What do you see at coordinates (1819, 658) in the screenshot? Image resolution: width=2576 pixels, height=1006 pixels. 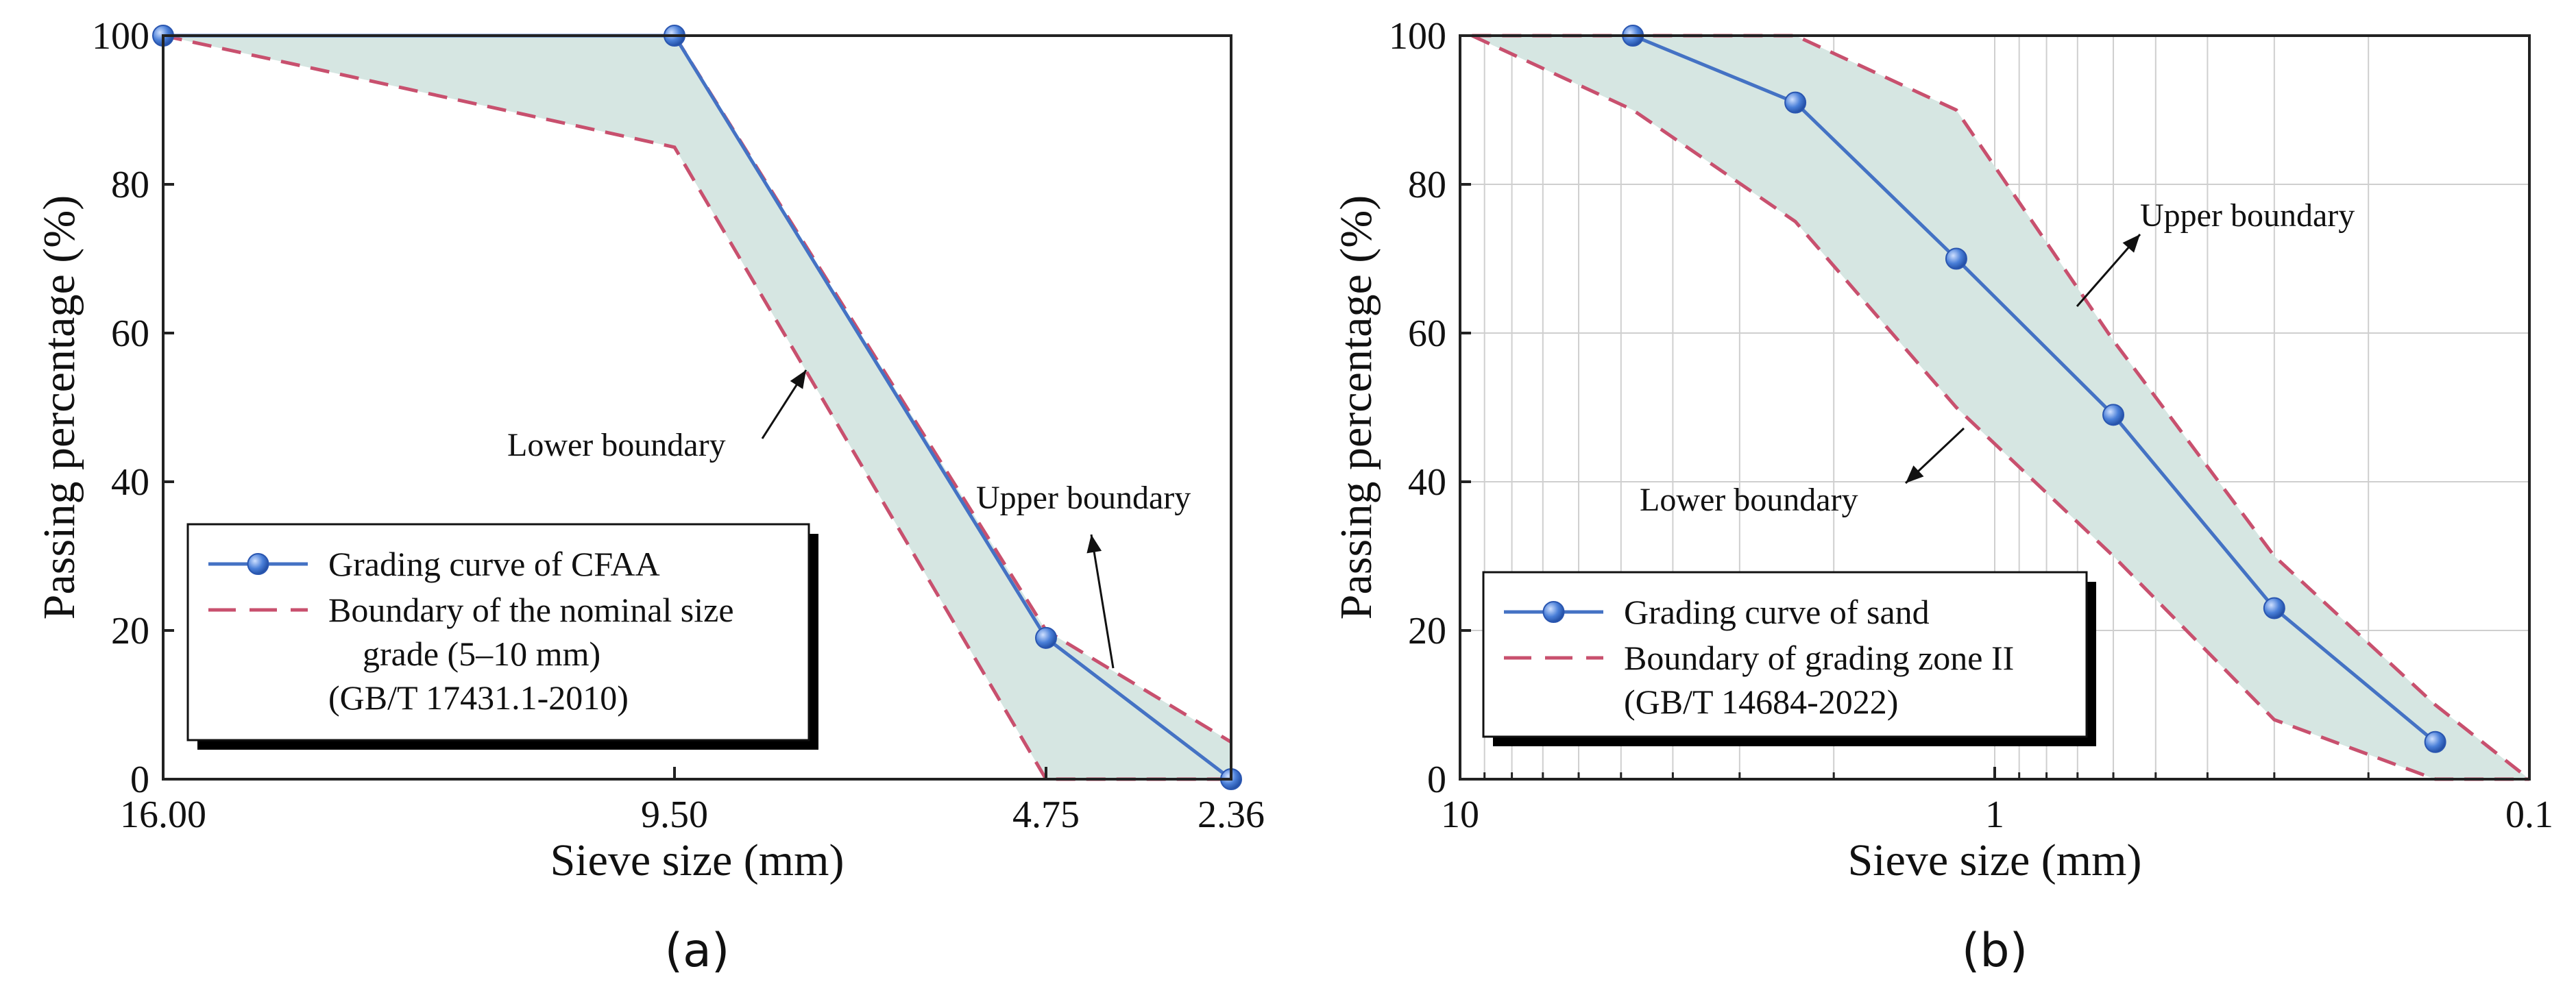 I see `legend-boundary-label: Boundary of grading zone II` at bounding box center [1819, 658].